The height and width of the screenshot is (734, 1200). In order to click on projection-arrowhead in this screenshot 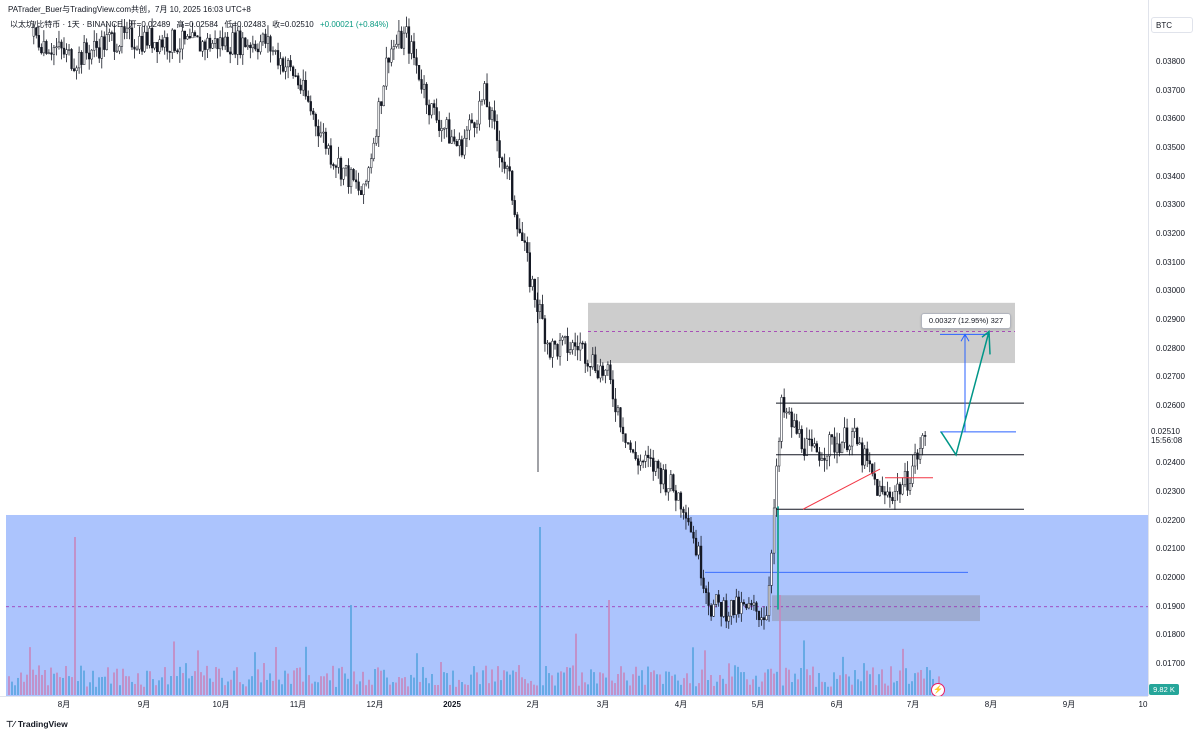, I will do `click(986, 342)`.